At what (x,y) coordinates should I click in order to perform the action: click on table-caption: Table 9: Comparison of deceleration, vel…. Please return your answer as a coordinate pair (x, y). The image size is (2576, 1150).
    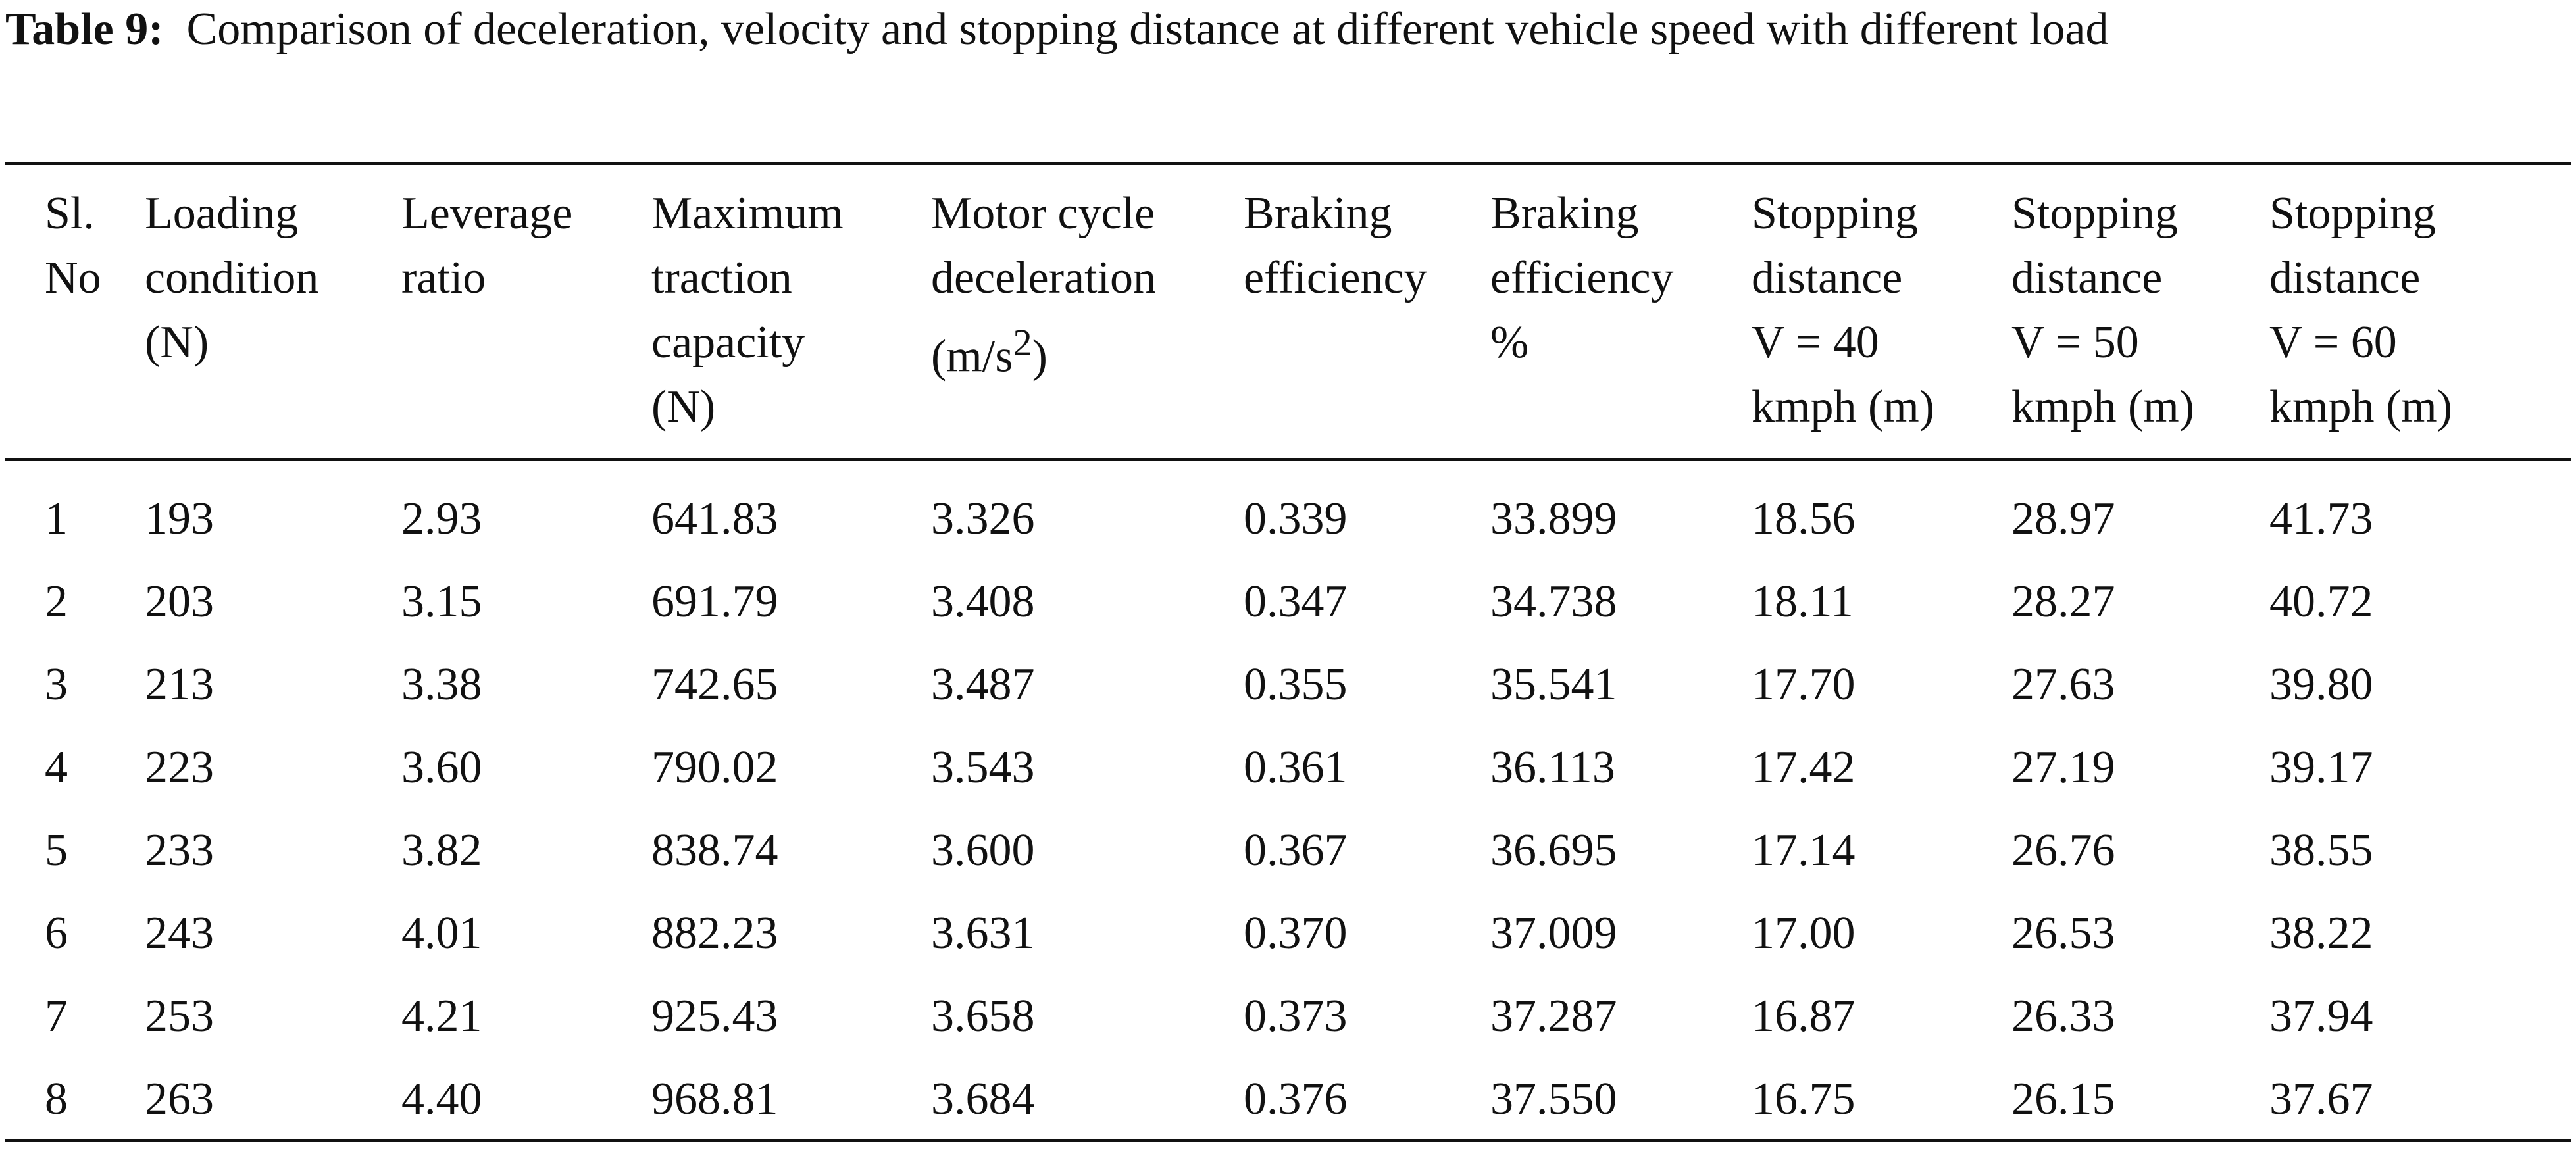
    Looking at the image, I should click on (1288, 30).